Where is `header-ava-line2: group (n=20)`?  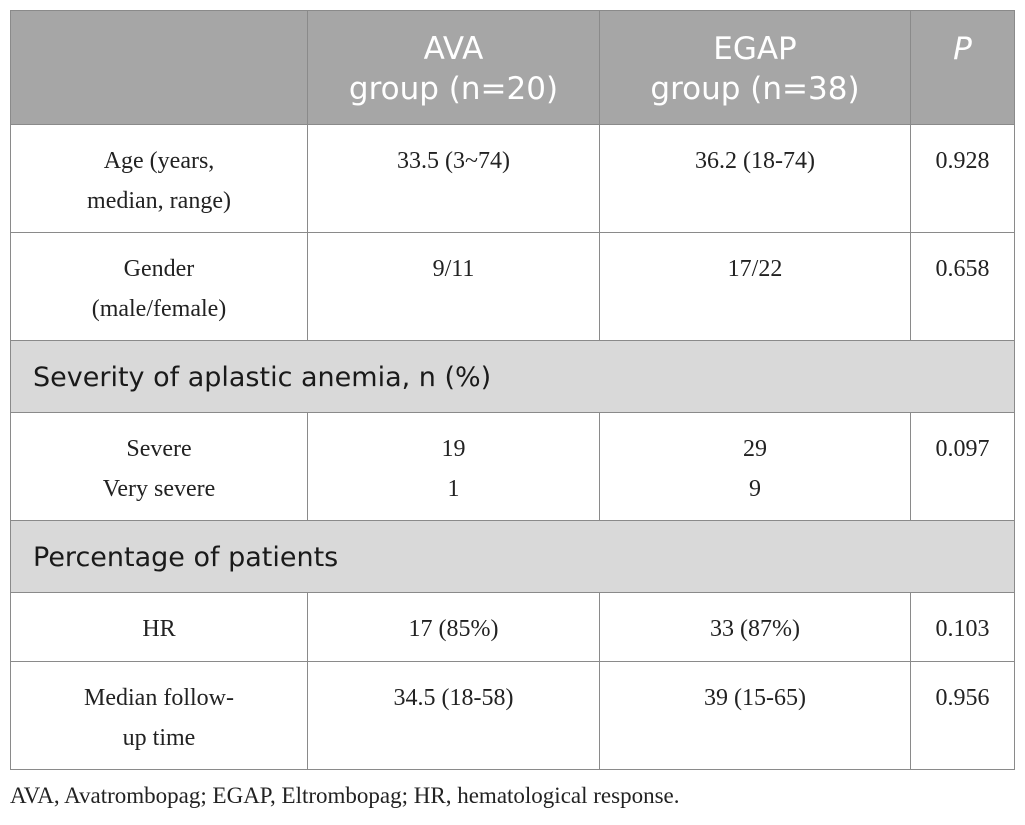
header-ava-line2: group (n=20) is located at coordinates (453, 89).